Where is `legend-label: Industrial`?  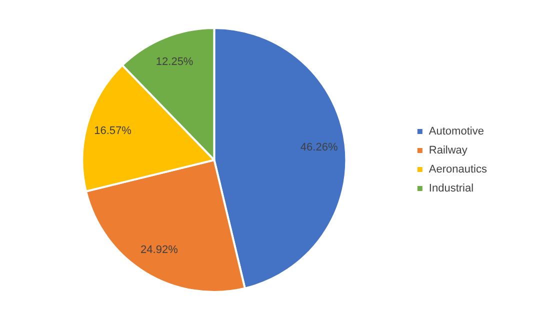 legend-label: Industrial is located at coordinates (451, 188).